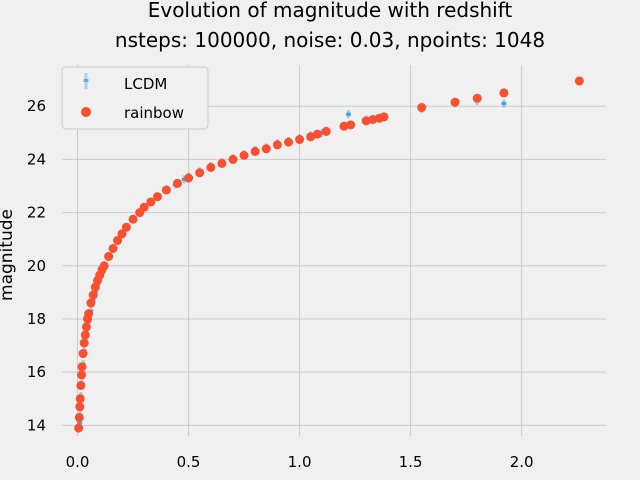 Image resolution: width=640 pixels, height=480 pixels. Describe the element at coordinates (36, 106) in the screenshot. I see `y-tick-label: 26` at that location.